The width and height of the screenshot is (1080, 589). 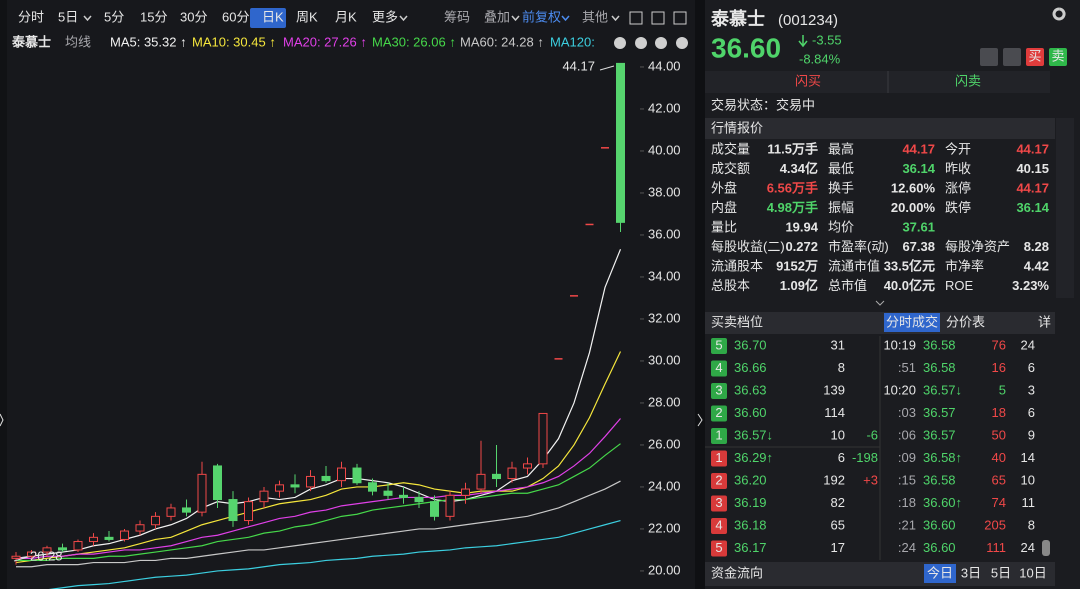 What do you see at coordinates (792, 148) in the screenshot?
I see `quote-value: 11.5万手` at bounding box center [792, 148].